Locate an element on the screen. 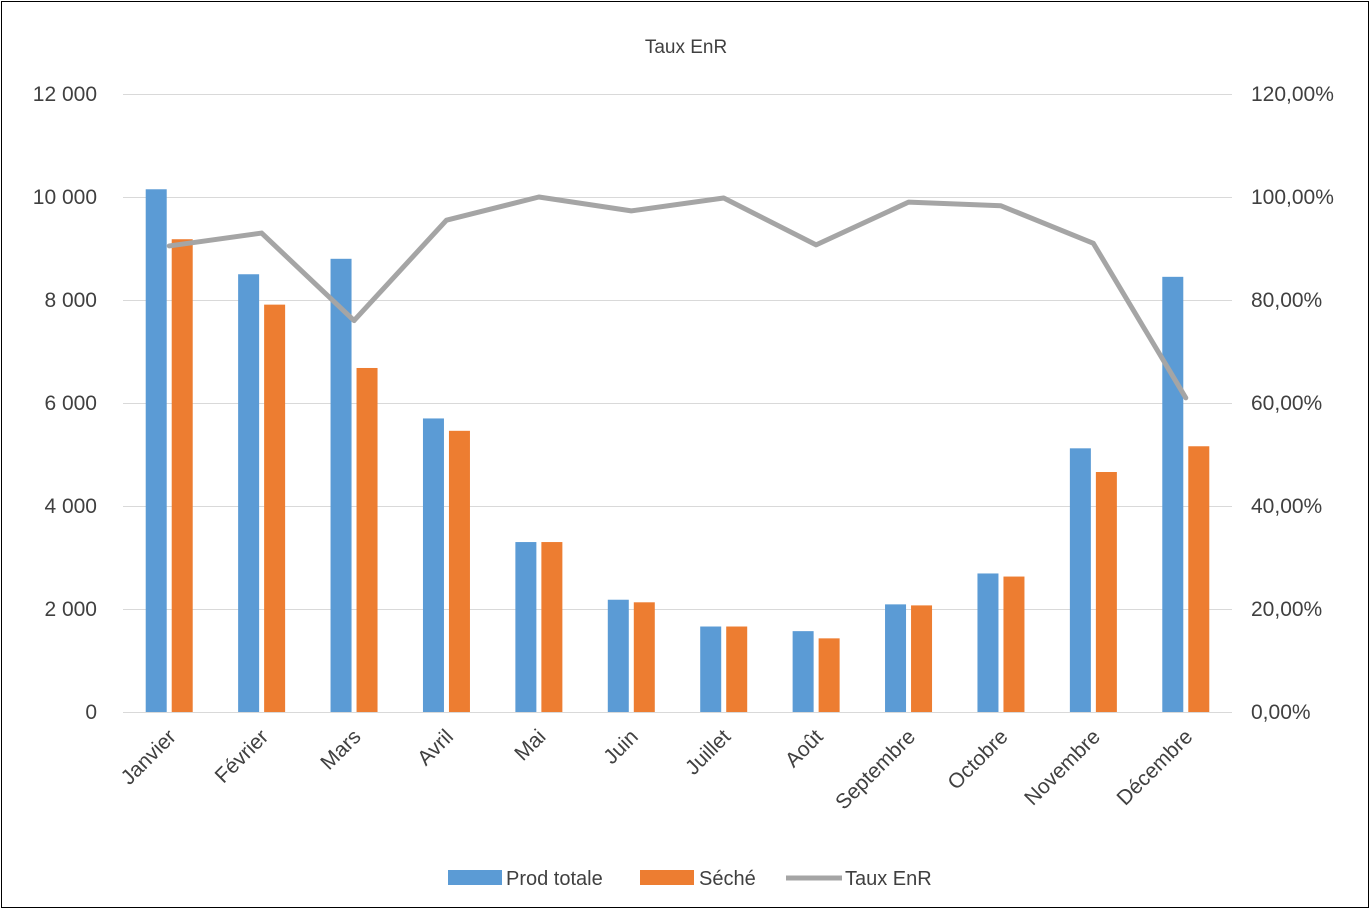 This screenshot has width=1372, height=911. right-tick-label: 40,00% is located at coordinates (1286, 506).